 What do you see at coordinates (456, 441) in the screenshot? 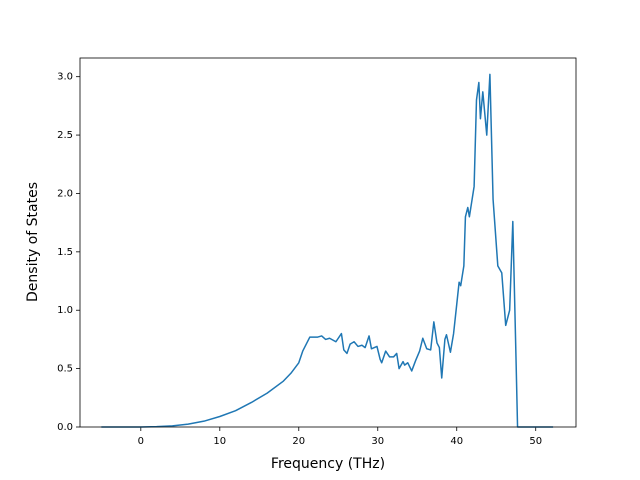
I see `x-tick-label: 40` at bounding box center [456, 441].